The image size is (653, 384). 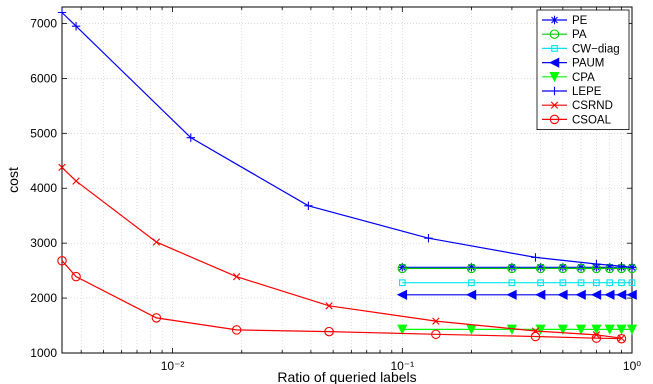 I want to click on legend-entry: LEPE, so click(x=572, y=92).